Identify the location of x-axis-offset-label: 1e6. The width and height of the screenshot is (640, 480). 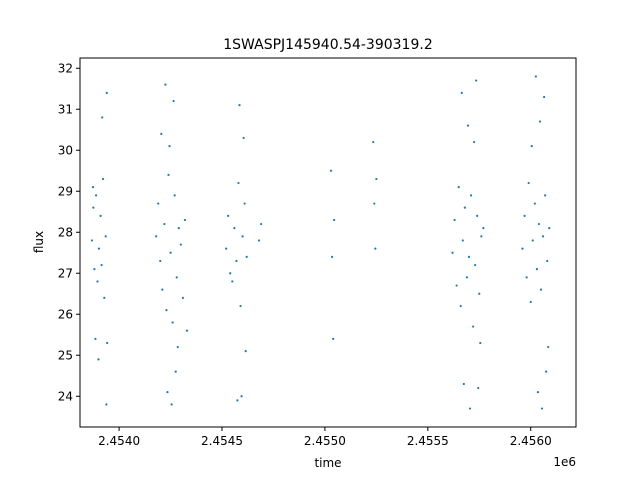
(564, 462).